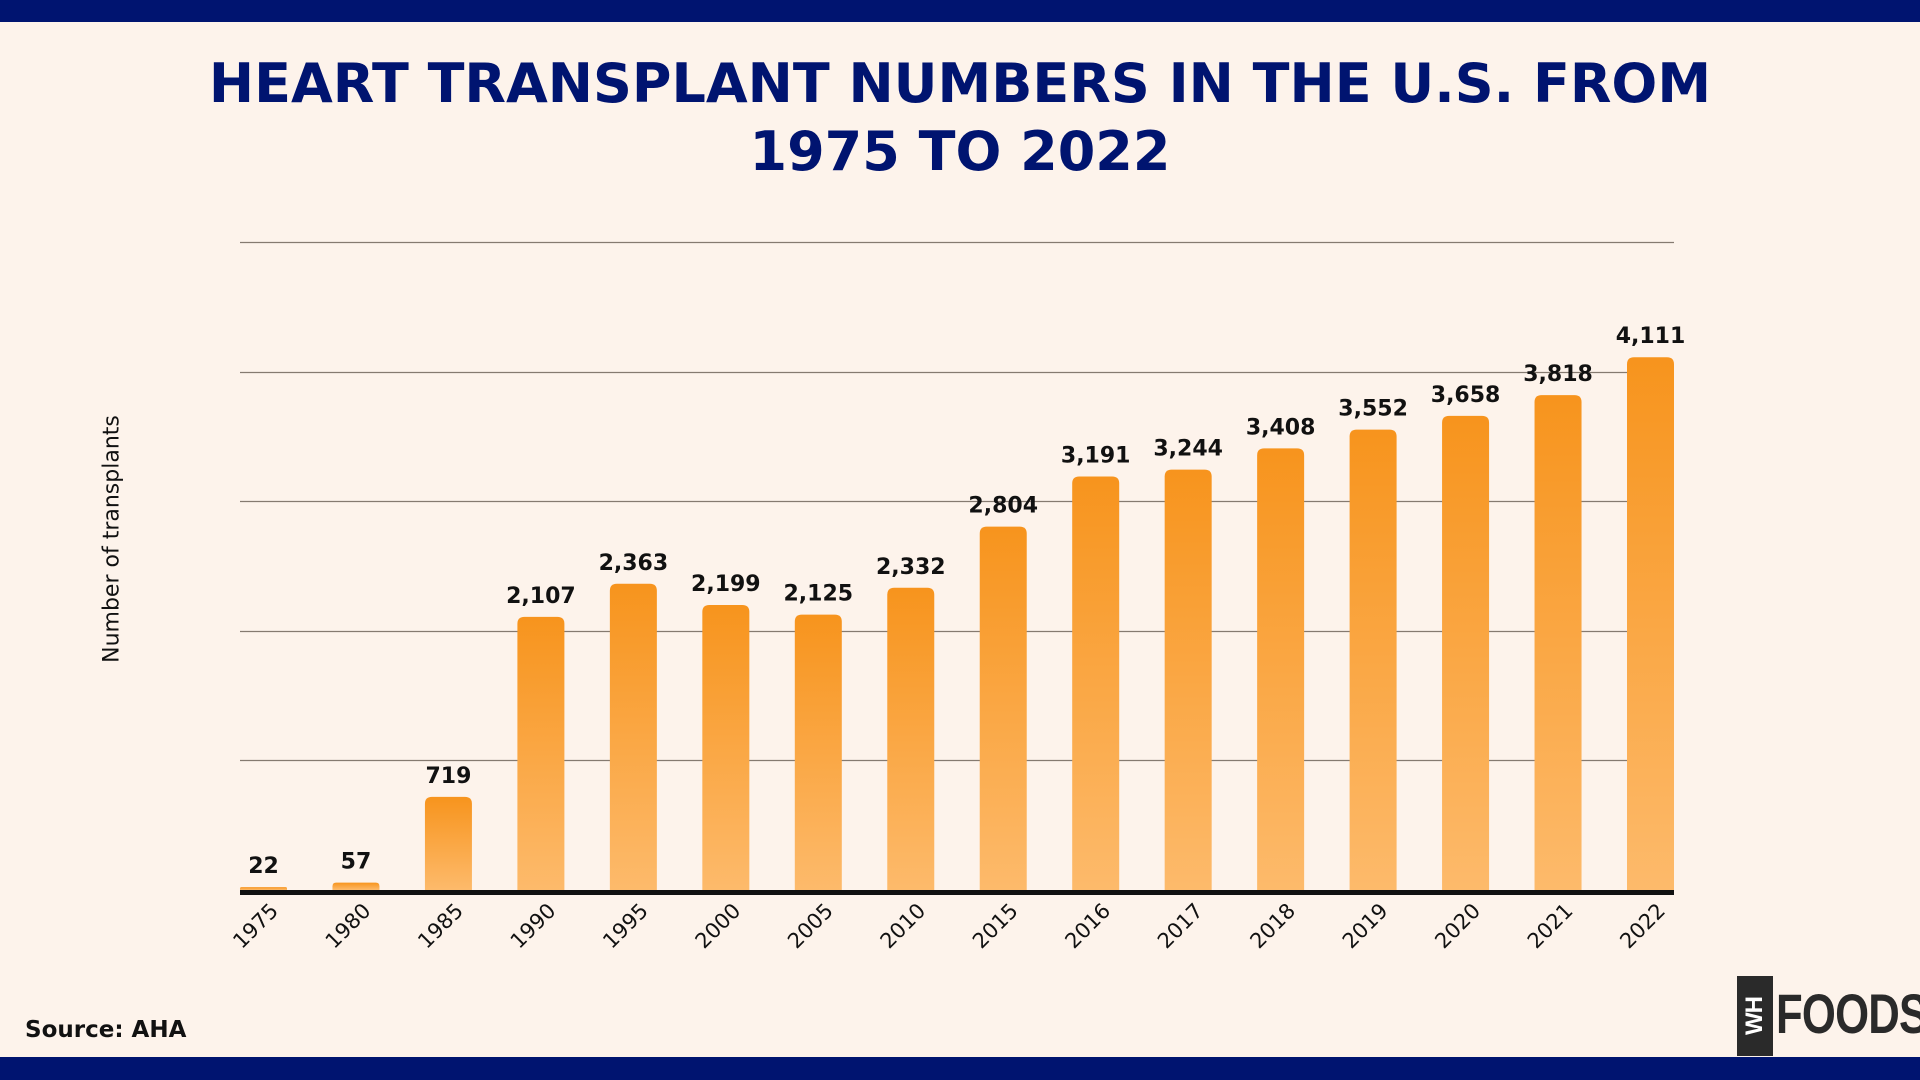 The height and width of the screenshot is (1080, 1920). What do you see at coordinates (819, 594) in the screenshot?
I see `value-label-2005: 2,125` at bounding box center [819, 594].